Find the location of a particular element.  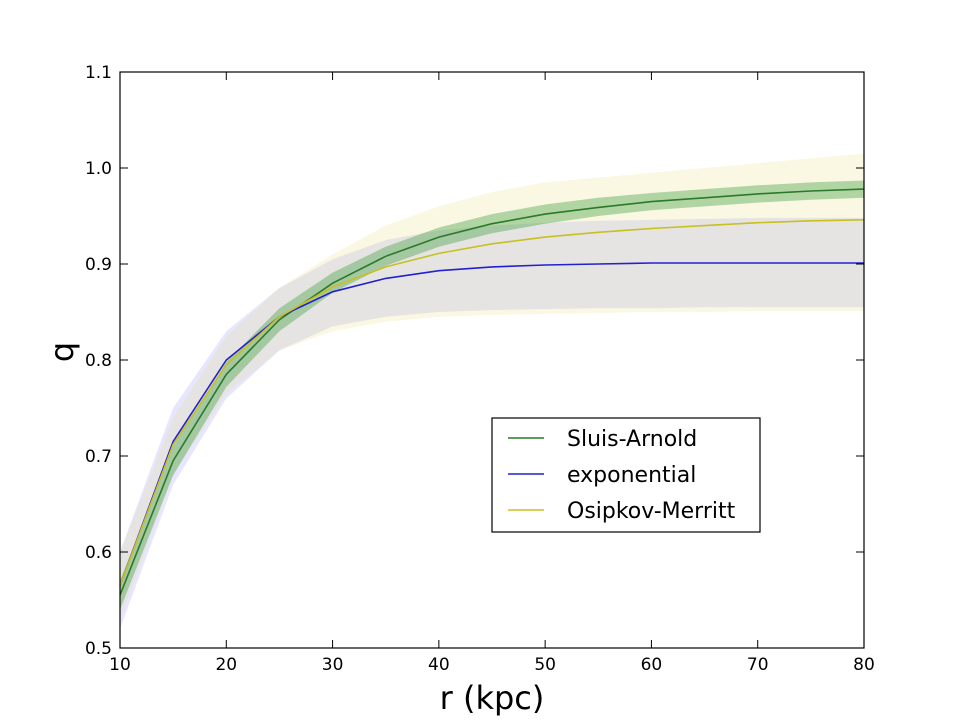

y-tick-label: 1.1 is located at coordinates (98, 73).